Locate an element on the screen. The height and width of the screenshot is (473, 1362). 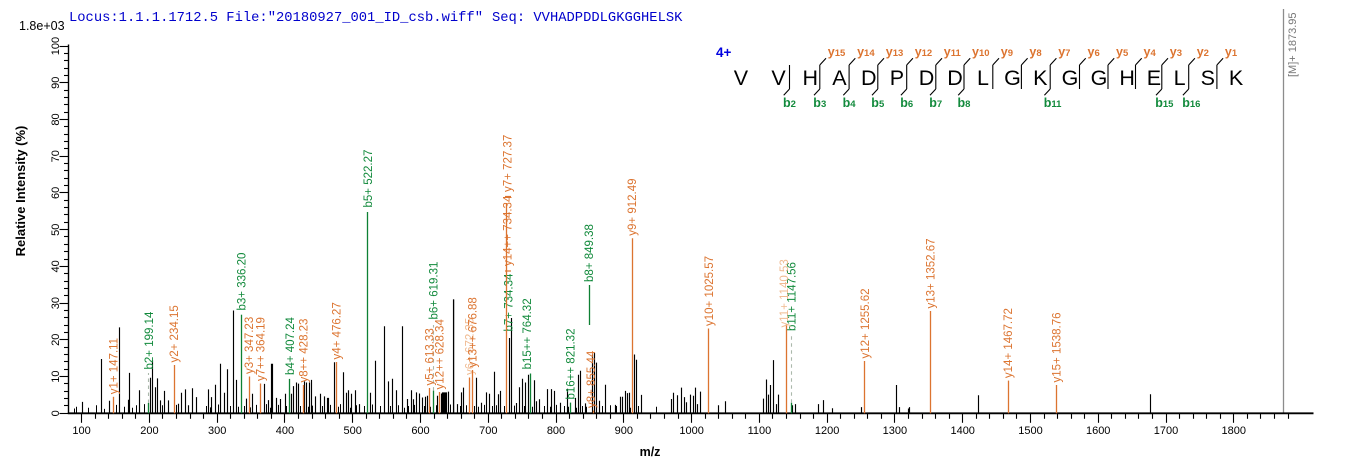
svg-text: y2+ 234.15 is located at coordinates (175, 333).